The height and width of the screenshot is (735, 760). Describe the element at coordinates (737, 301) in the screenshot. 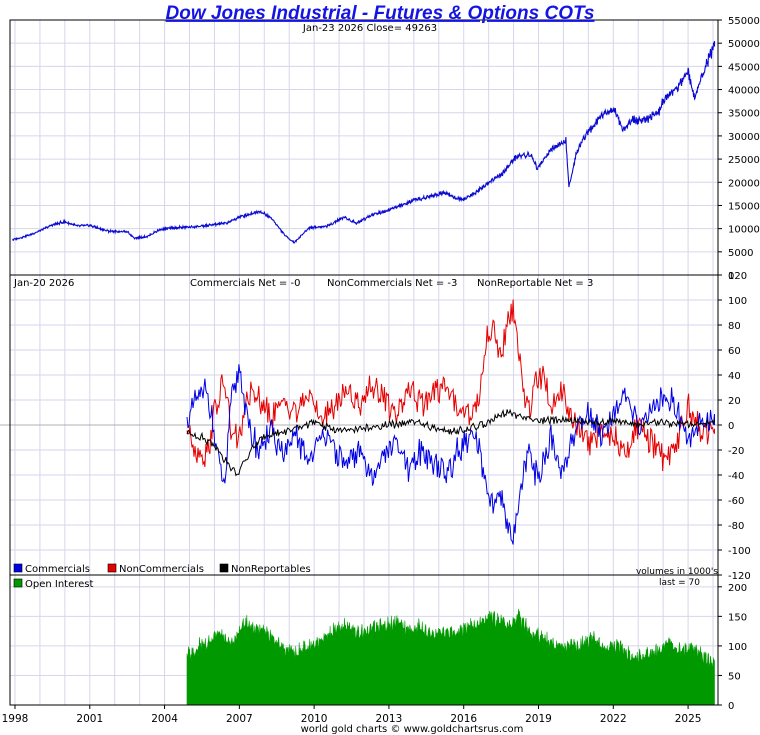

I see `cot-y-tick-label: 100` at that location.